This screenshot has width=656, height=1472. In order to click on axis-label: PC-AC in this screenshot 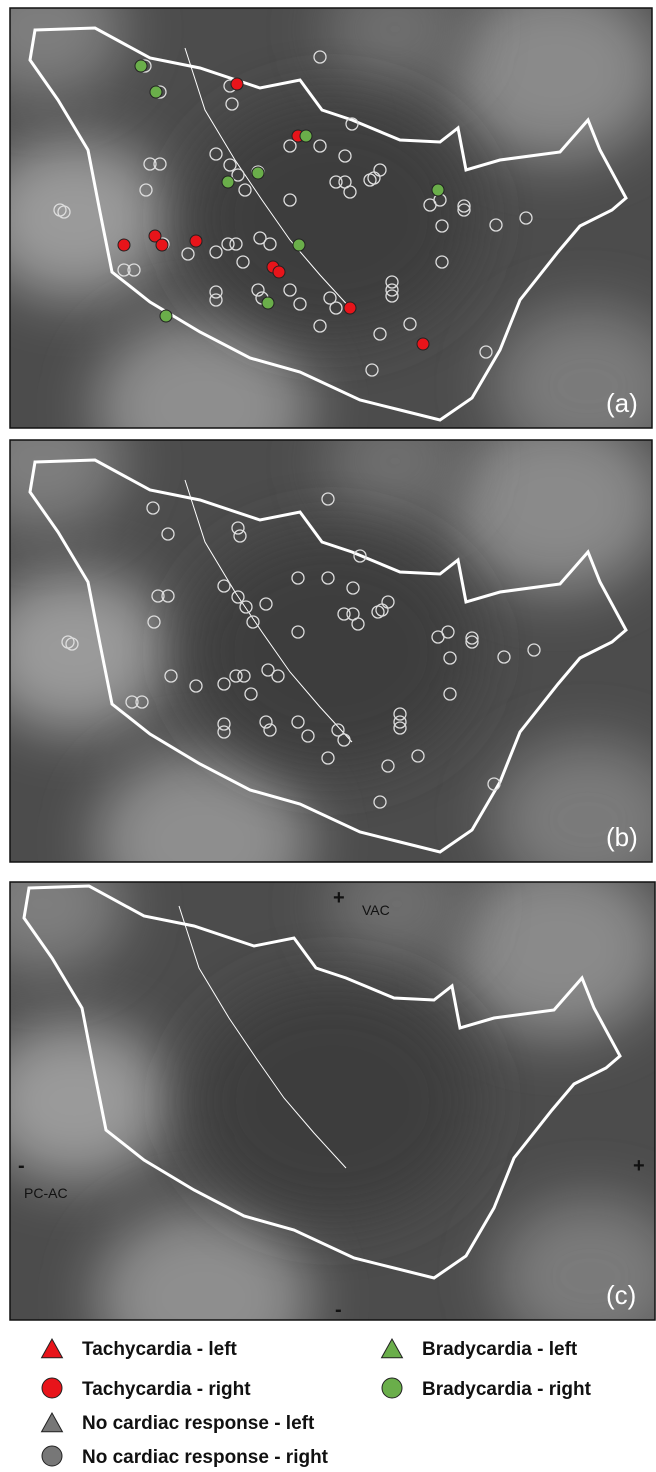, I will do `click(46, 1193)`.